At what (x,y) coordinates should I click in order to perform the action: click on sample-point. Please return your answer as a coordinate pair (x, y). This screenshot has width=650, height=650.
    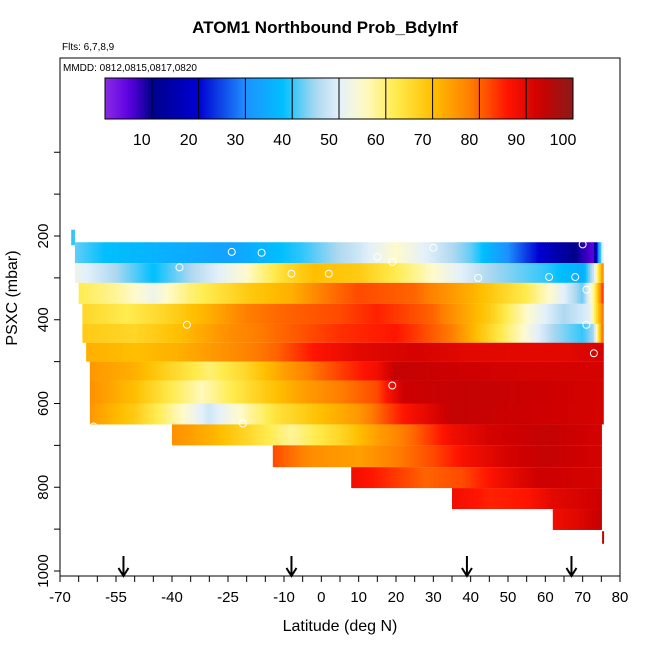
    Looking at the image, I should click on (575, 277).